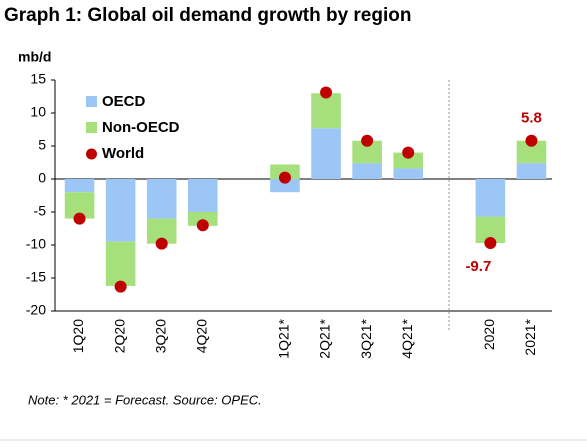  Describe the element at coordinates (38, 79) in the screenshot. I see `y-tick-label: 15` at that location.